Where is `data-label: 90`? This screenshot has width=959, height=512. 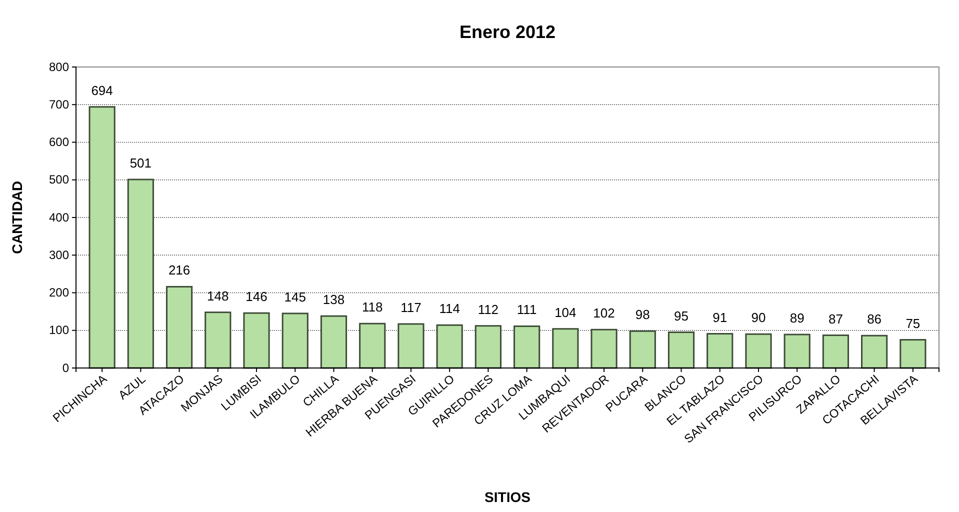
data-label: 90 is located at coordinates (758, 318).